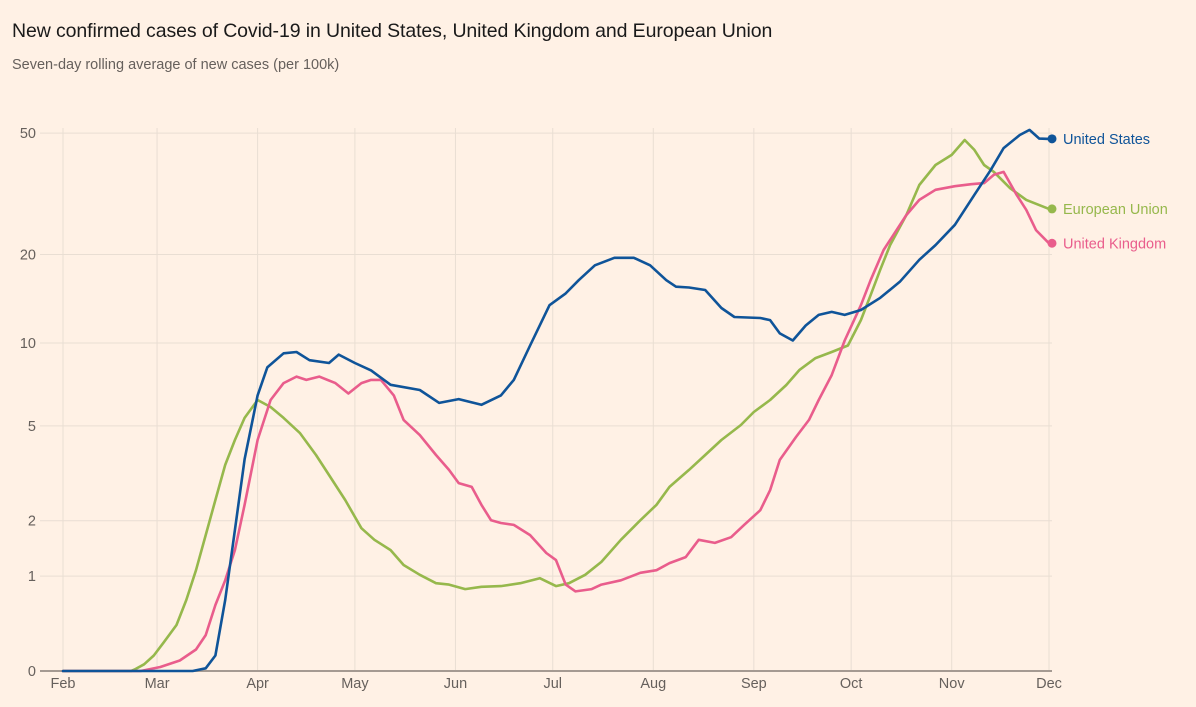  Describe the element at coordinates (28, 344) in the screenshot. I see `y-tick-label: 10` at that location.